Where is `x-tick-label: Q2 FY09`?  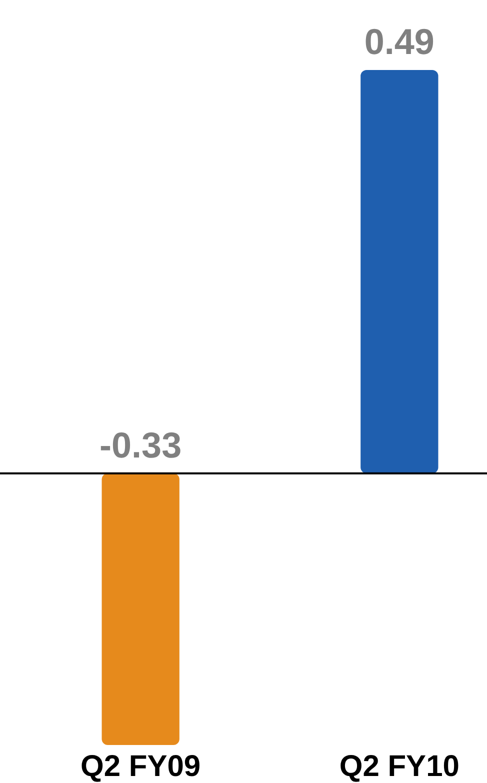
x-tick-label: Q2 FY09 is located at coordinates (140, 766).